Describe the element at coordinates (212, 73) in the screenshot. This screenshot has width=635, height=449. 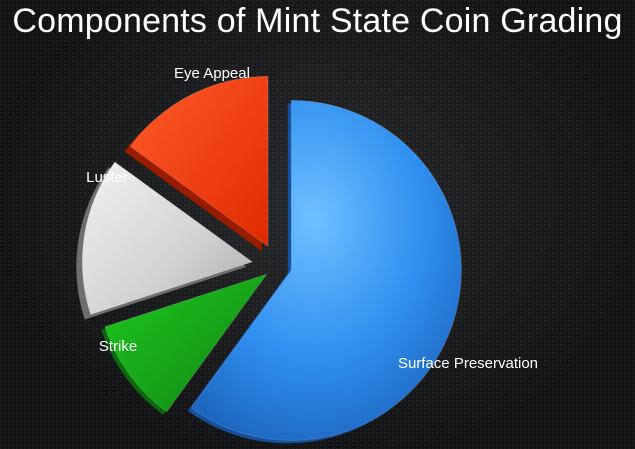
I see `slice-label-eye-appeal: Eye Appeal` at that location.